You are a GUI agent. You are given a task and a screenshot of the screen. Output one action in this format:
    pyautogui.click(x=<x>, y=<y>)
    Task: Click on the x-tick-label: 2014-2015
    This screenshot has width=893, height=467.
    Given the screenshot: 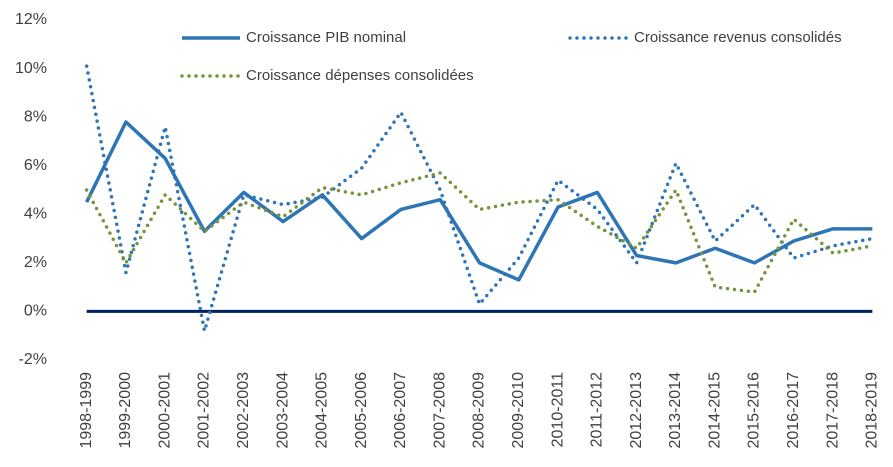 What is the action you would take?
    pyautogui.click(x=714, y=410)
    